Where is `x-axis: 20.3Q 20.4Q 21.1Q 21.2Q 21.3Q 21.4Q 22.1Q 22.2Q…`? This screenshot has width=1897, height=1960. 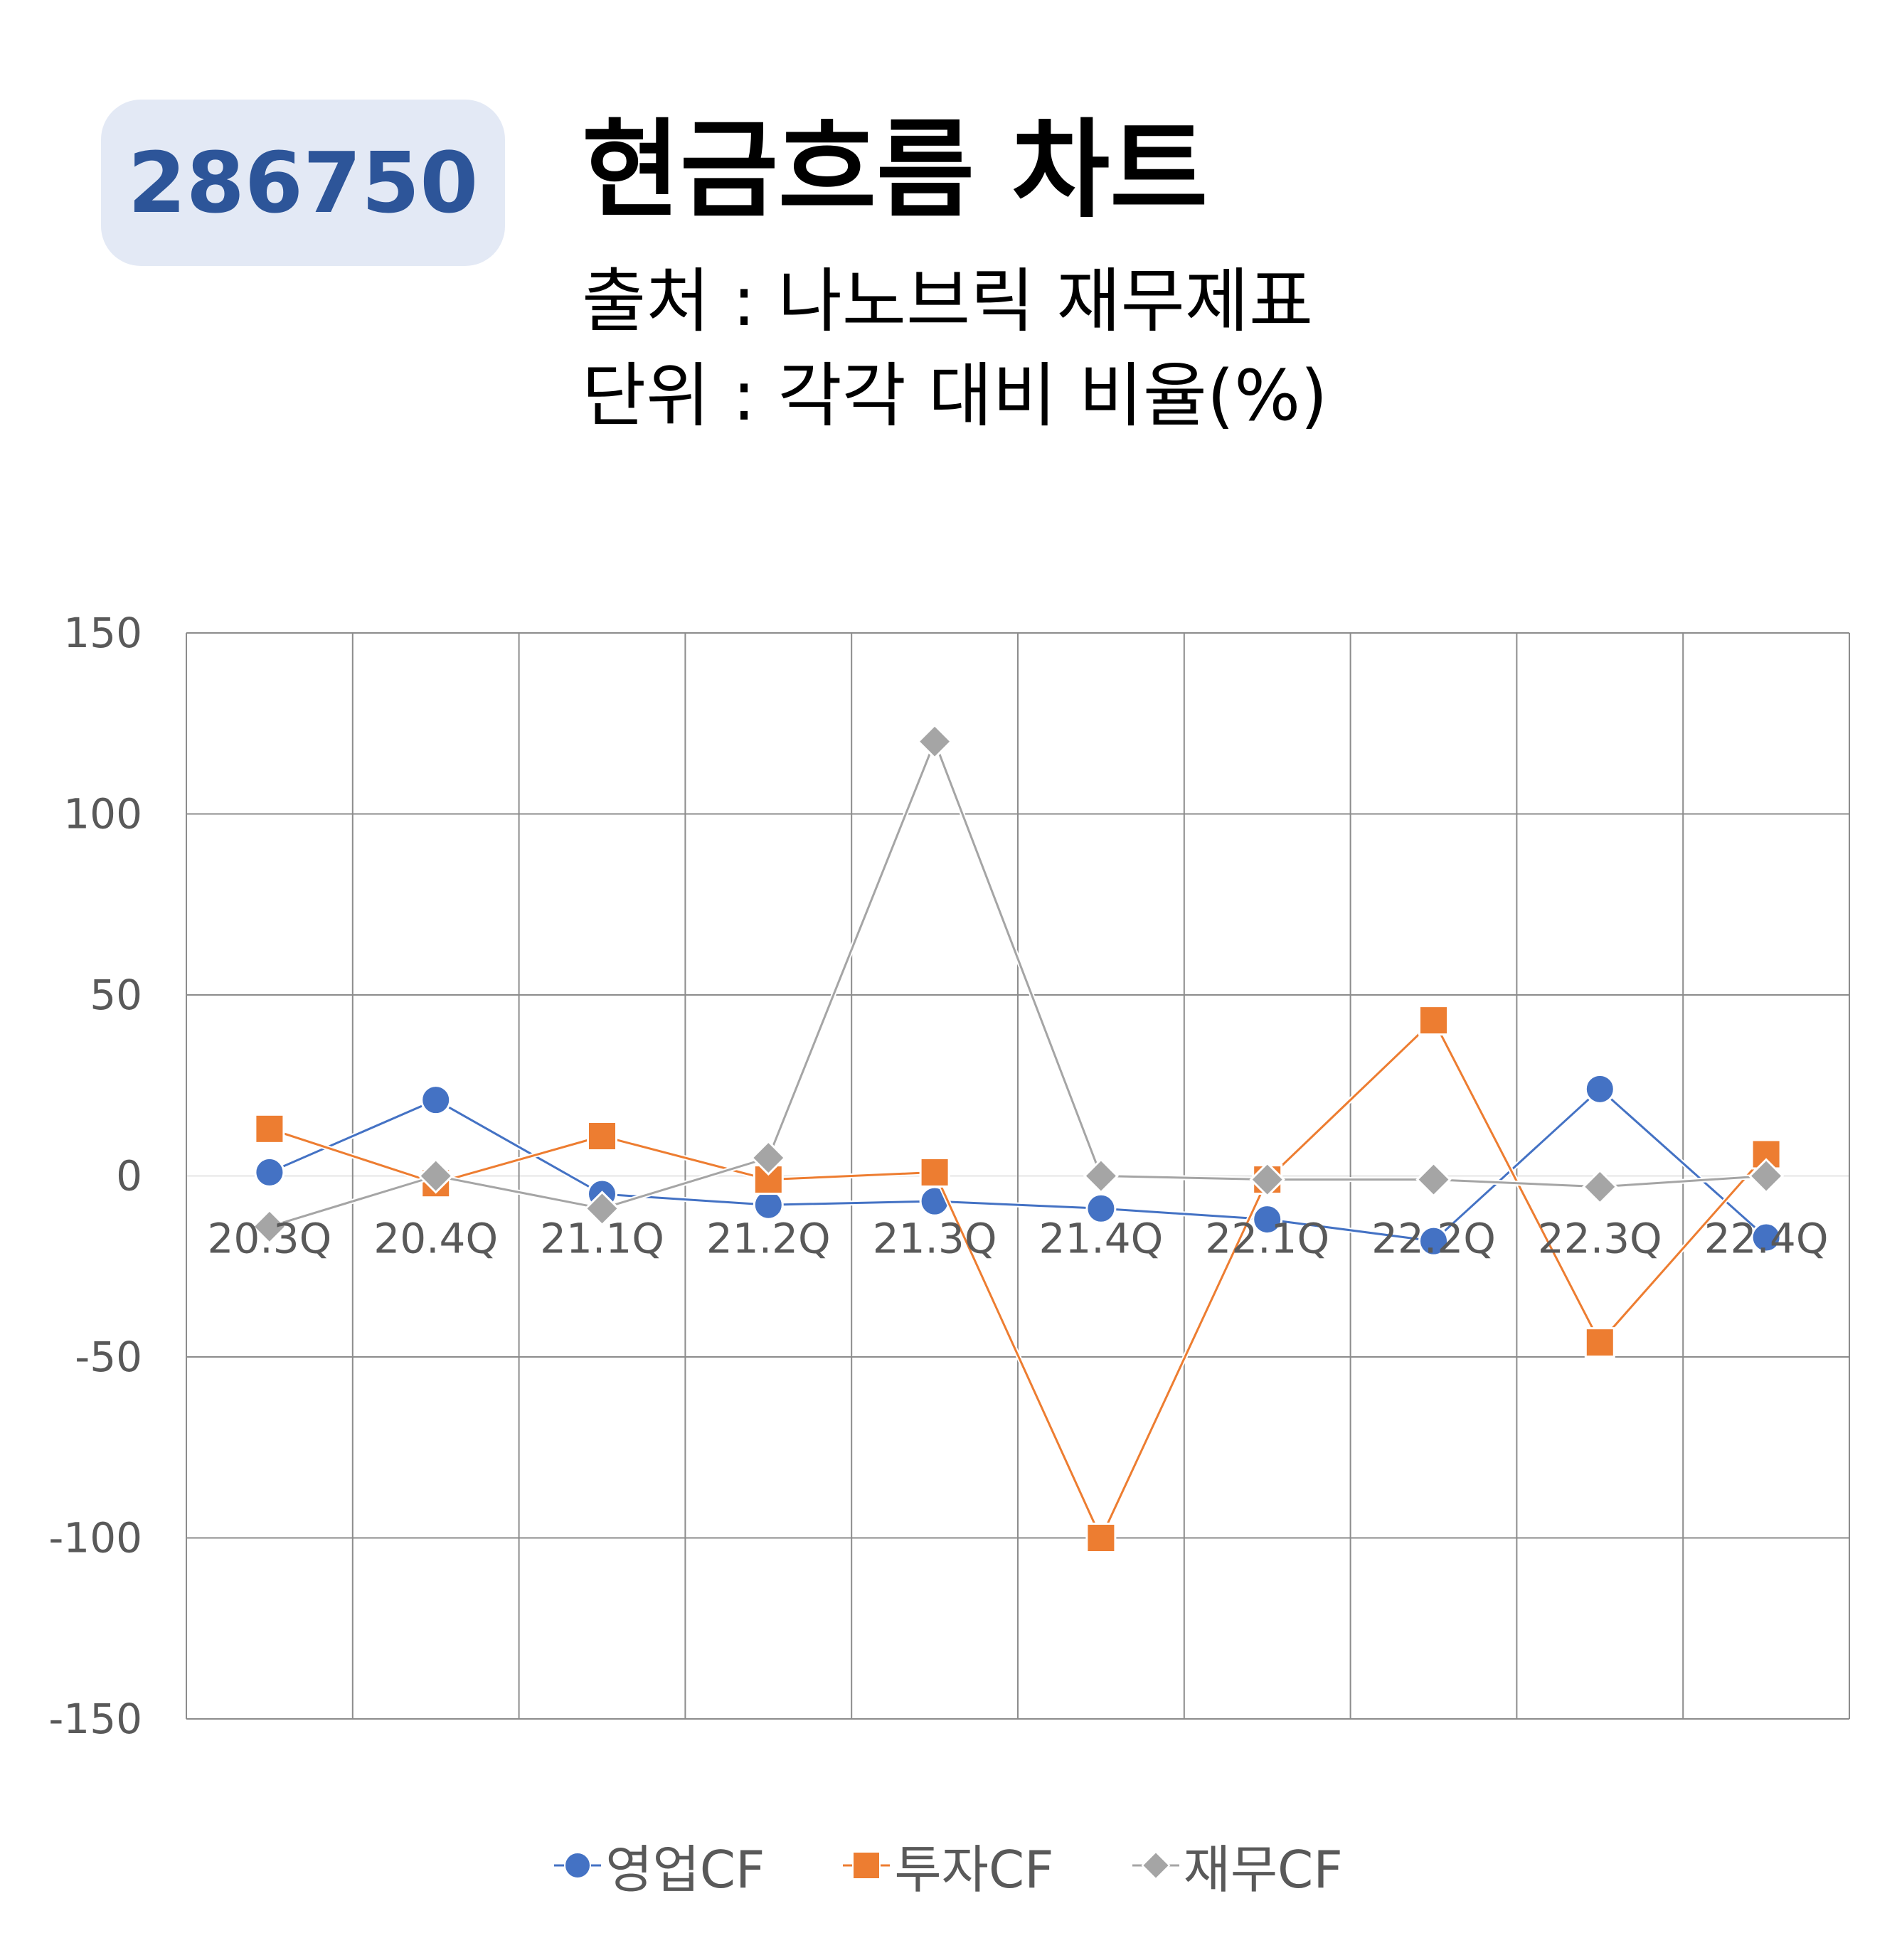
x-axis: 20.3Q 20.4Q 21.1Q 21.2Q 21.3Q 21.4Q 22.1Q 22.2Q… is located at coordinates (1019, 1239).